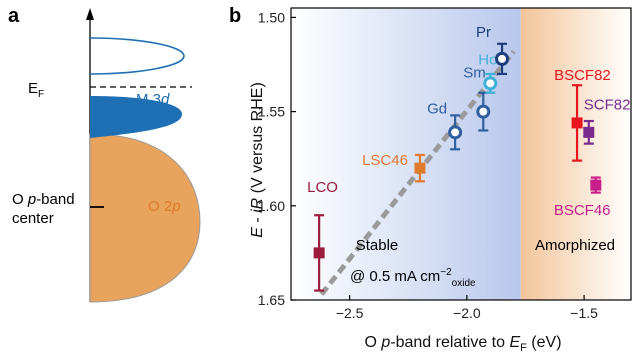 This screenshot has width=637, height=355. Describe the element at coordinates (582, 197) in the screenshot. I see `point-bscf46: BSCF46` at that location.